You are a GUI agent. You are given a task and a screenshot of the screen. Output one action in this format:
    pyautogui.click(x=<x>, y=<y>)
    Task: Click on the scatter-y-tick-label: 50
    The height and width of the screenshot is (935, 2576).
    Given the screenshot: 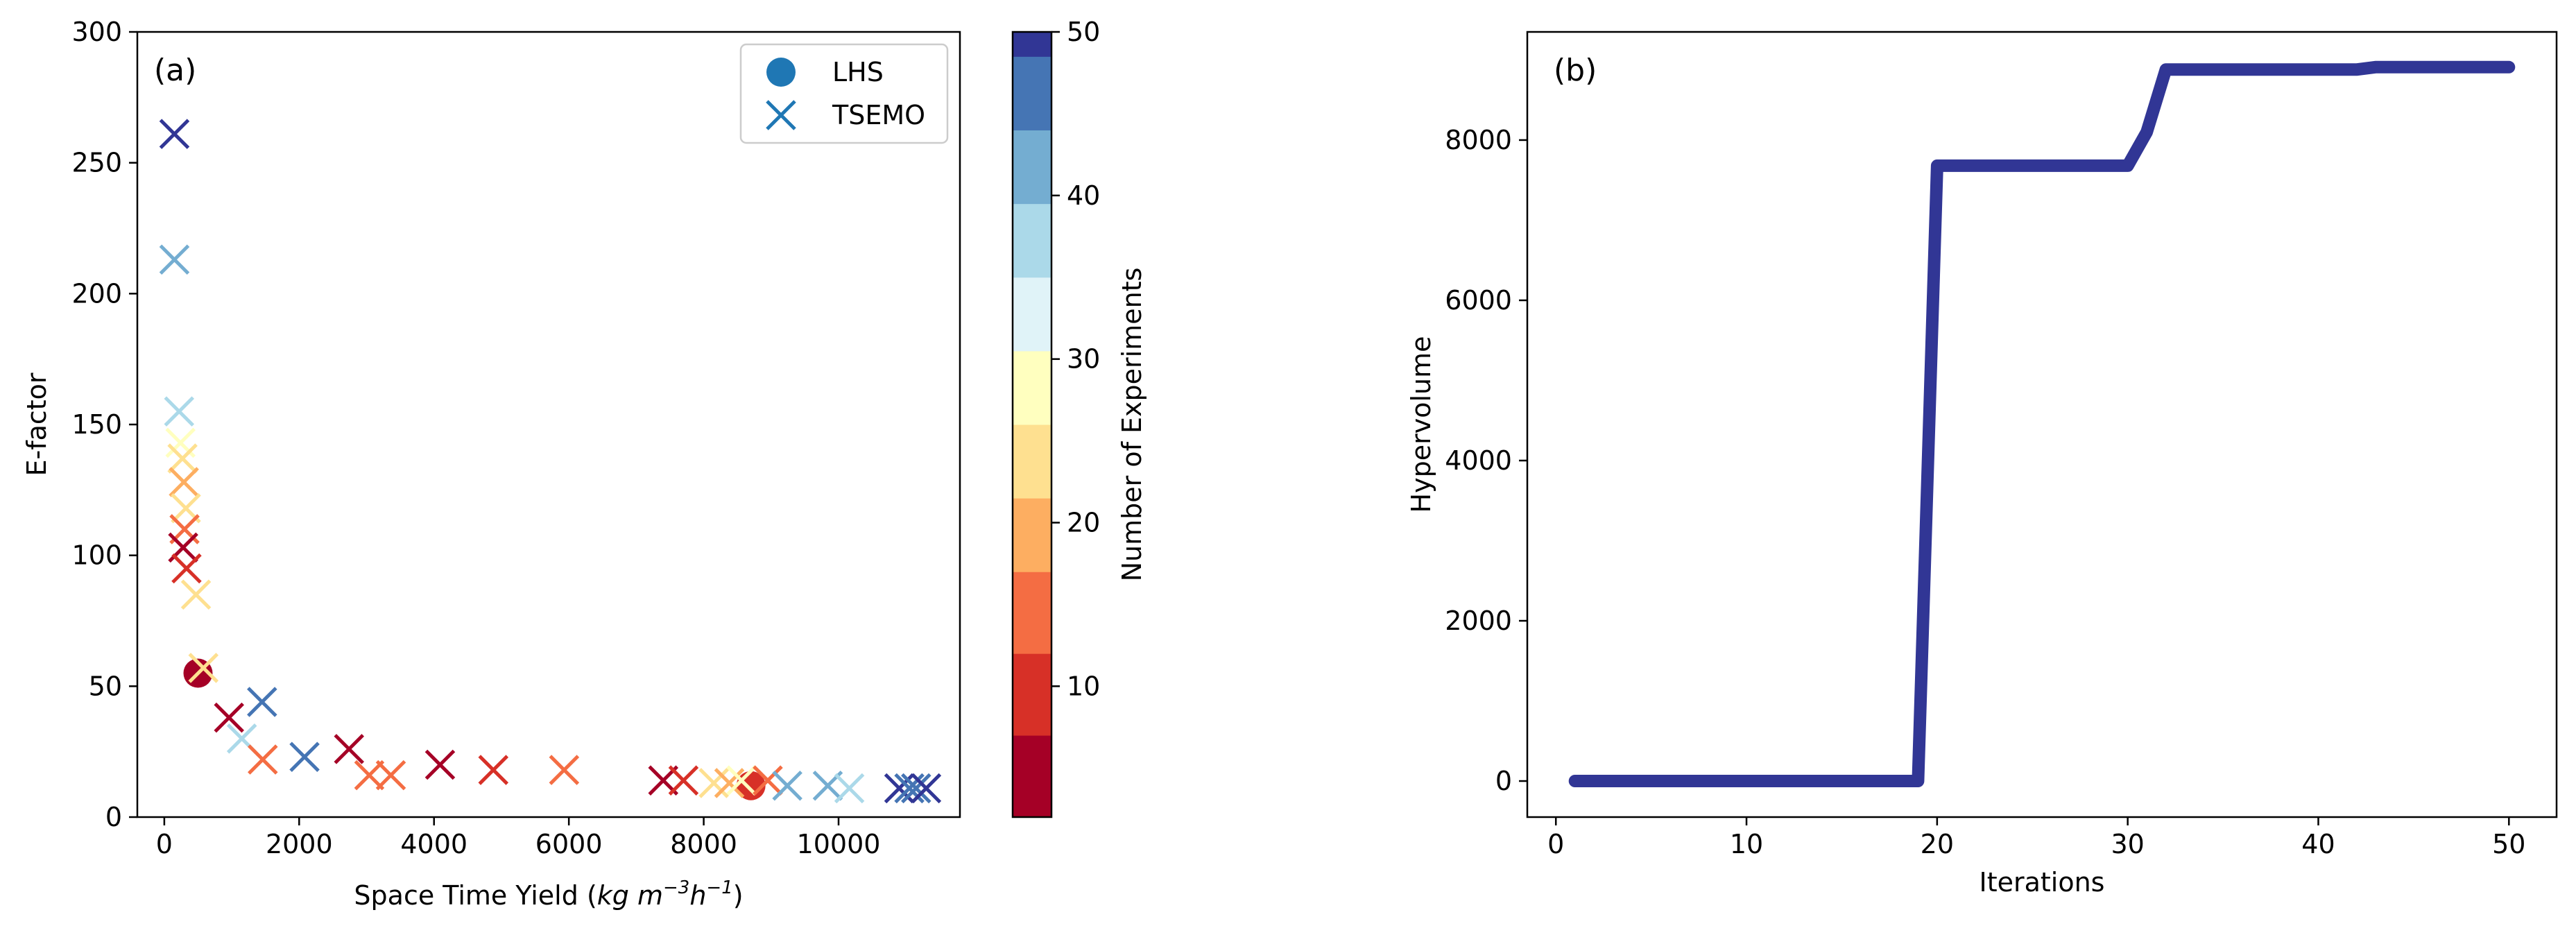 What is the action you would take?
    pyautogui.click(x=105, y=686)
    